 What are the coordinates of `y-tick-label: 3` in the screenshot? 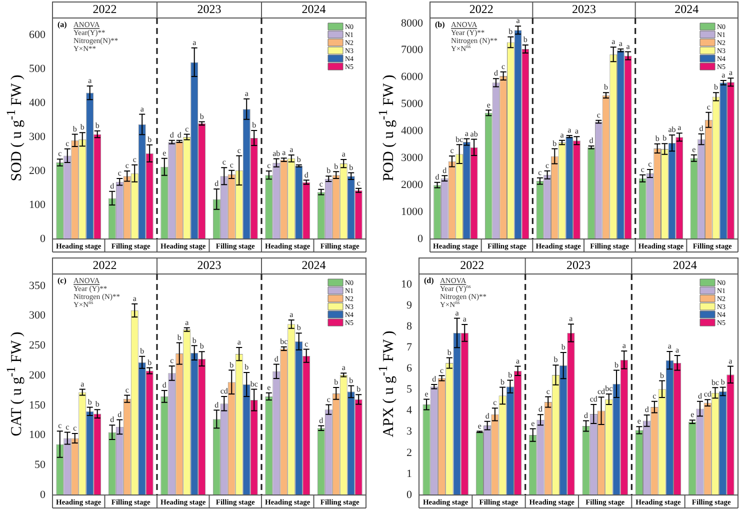 It's located at (409, 432).